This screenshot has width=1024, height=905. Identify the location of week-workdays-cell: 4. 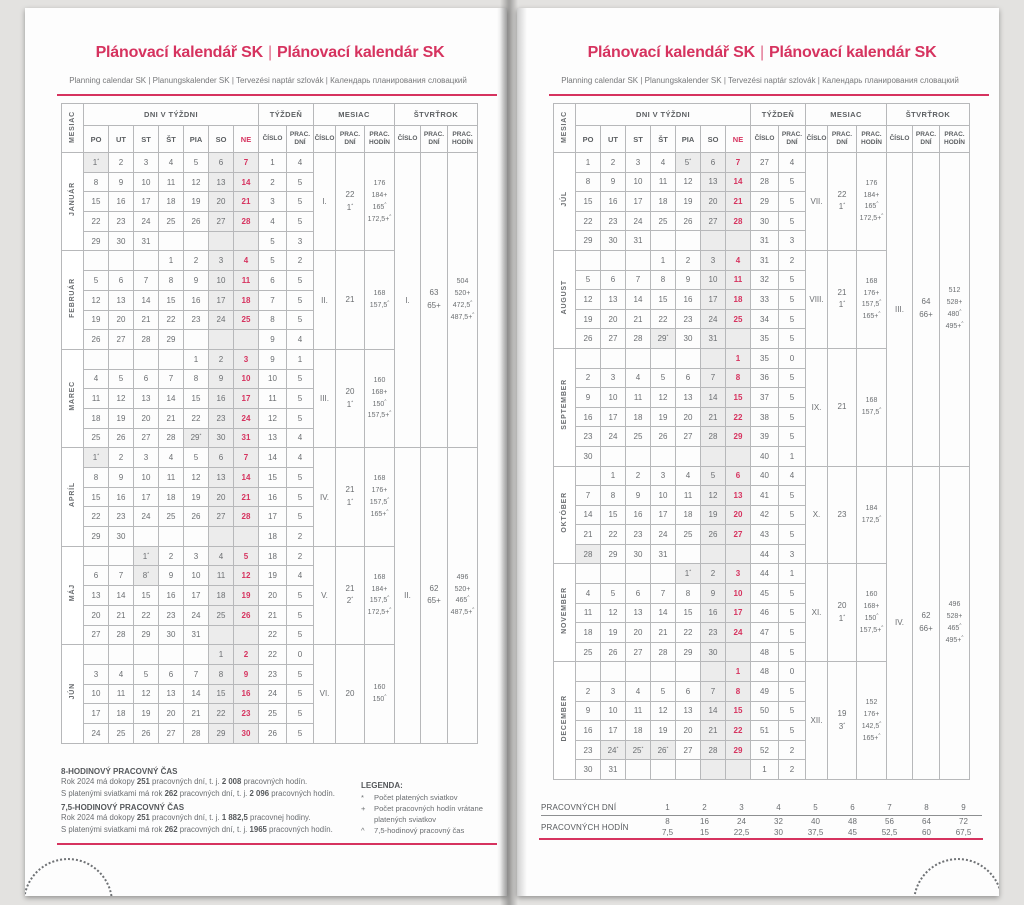
(300, 438).